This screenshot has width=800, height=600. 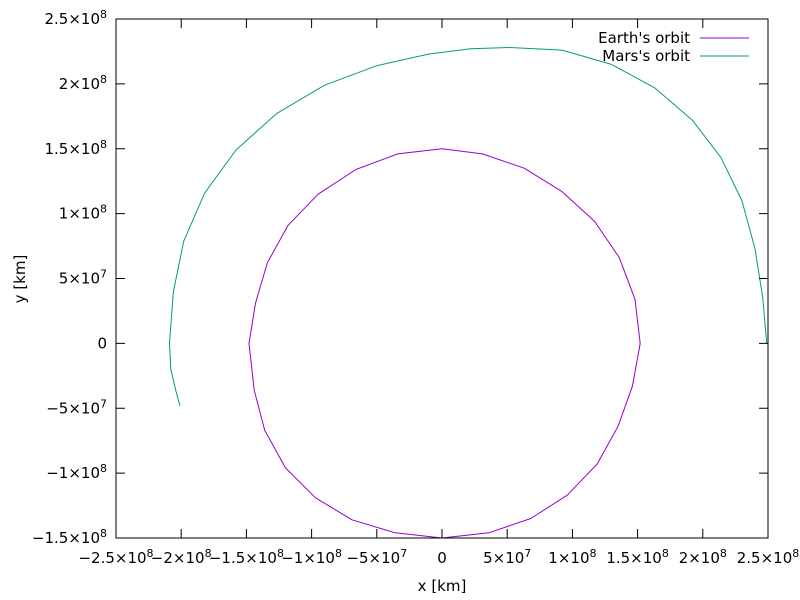 What do you see at coordinates (644, 38) in the screenshot?
I see `legend-label-earth: Earth's orbit` at bounding box center [644, 38].